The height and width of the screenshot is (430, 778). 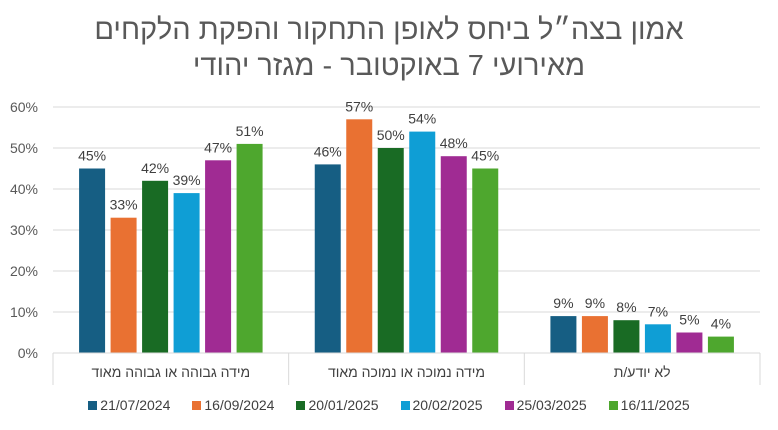 What do you see at coordinates (171, 372) in the screenshot?
I see `x-category-label: מידה גבוהה או גבוהה מאוד` at bounding box center [171, 372].